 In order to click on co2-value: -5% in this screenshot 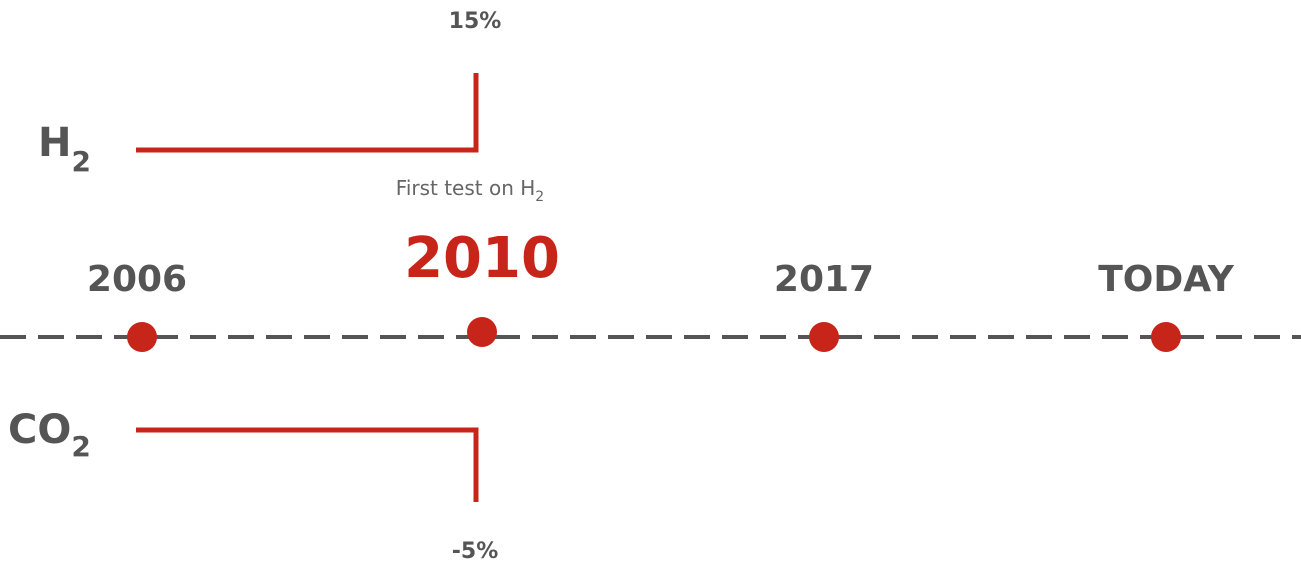, I will do `click(475, 551)`.